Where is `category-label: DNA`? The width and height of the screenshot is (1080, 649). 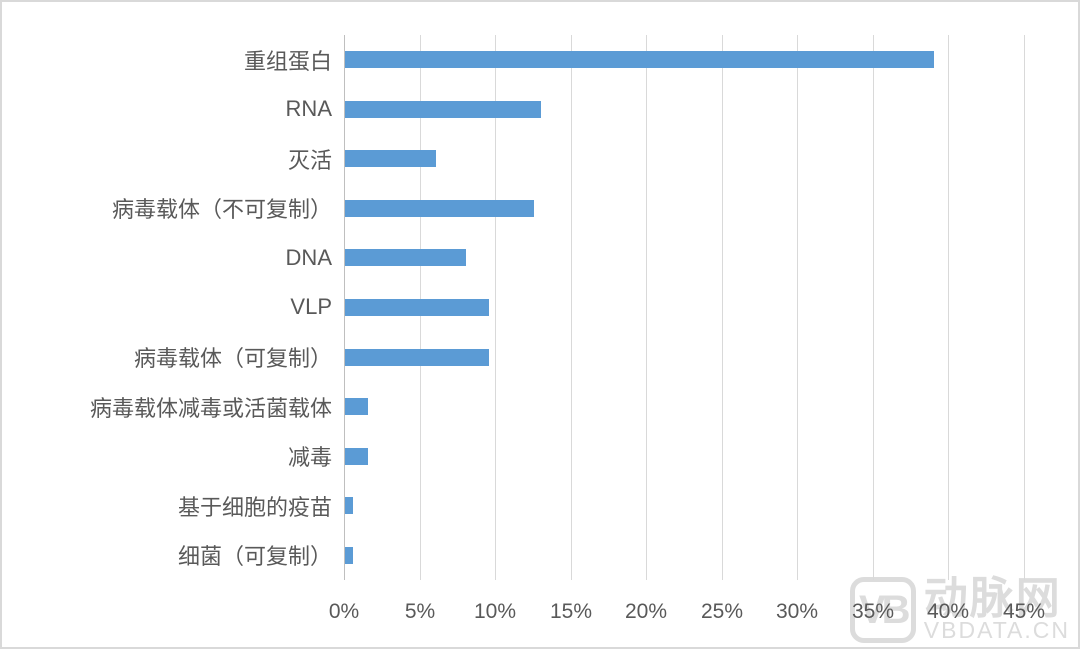
category-label: DNA is located at coordinates (308, 257).